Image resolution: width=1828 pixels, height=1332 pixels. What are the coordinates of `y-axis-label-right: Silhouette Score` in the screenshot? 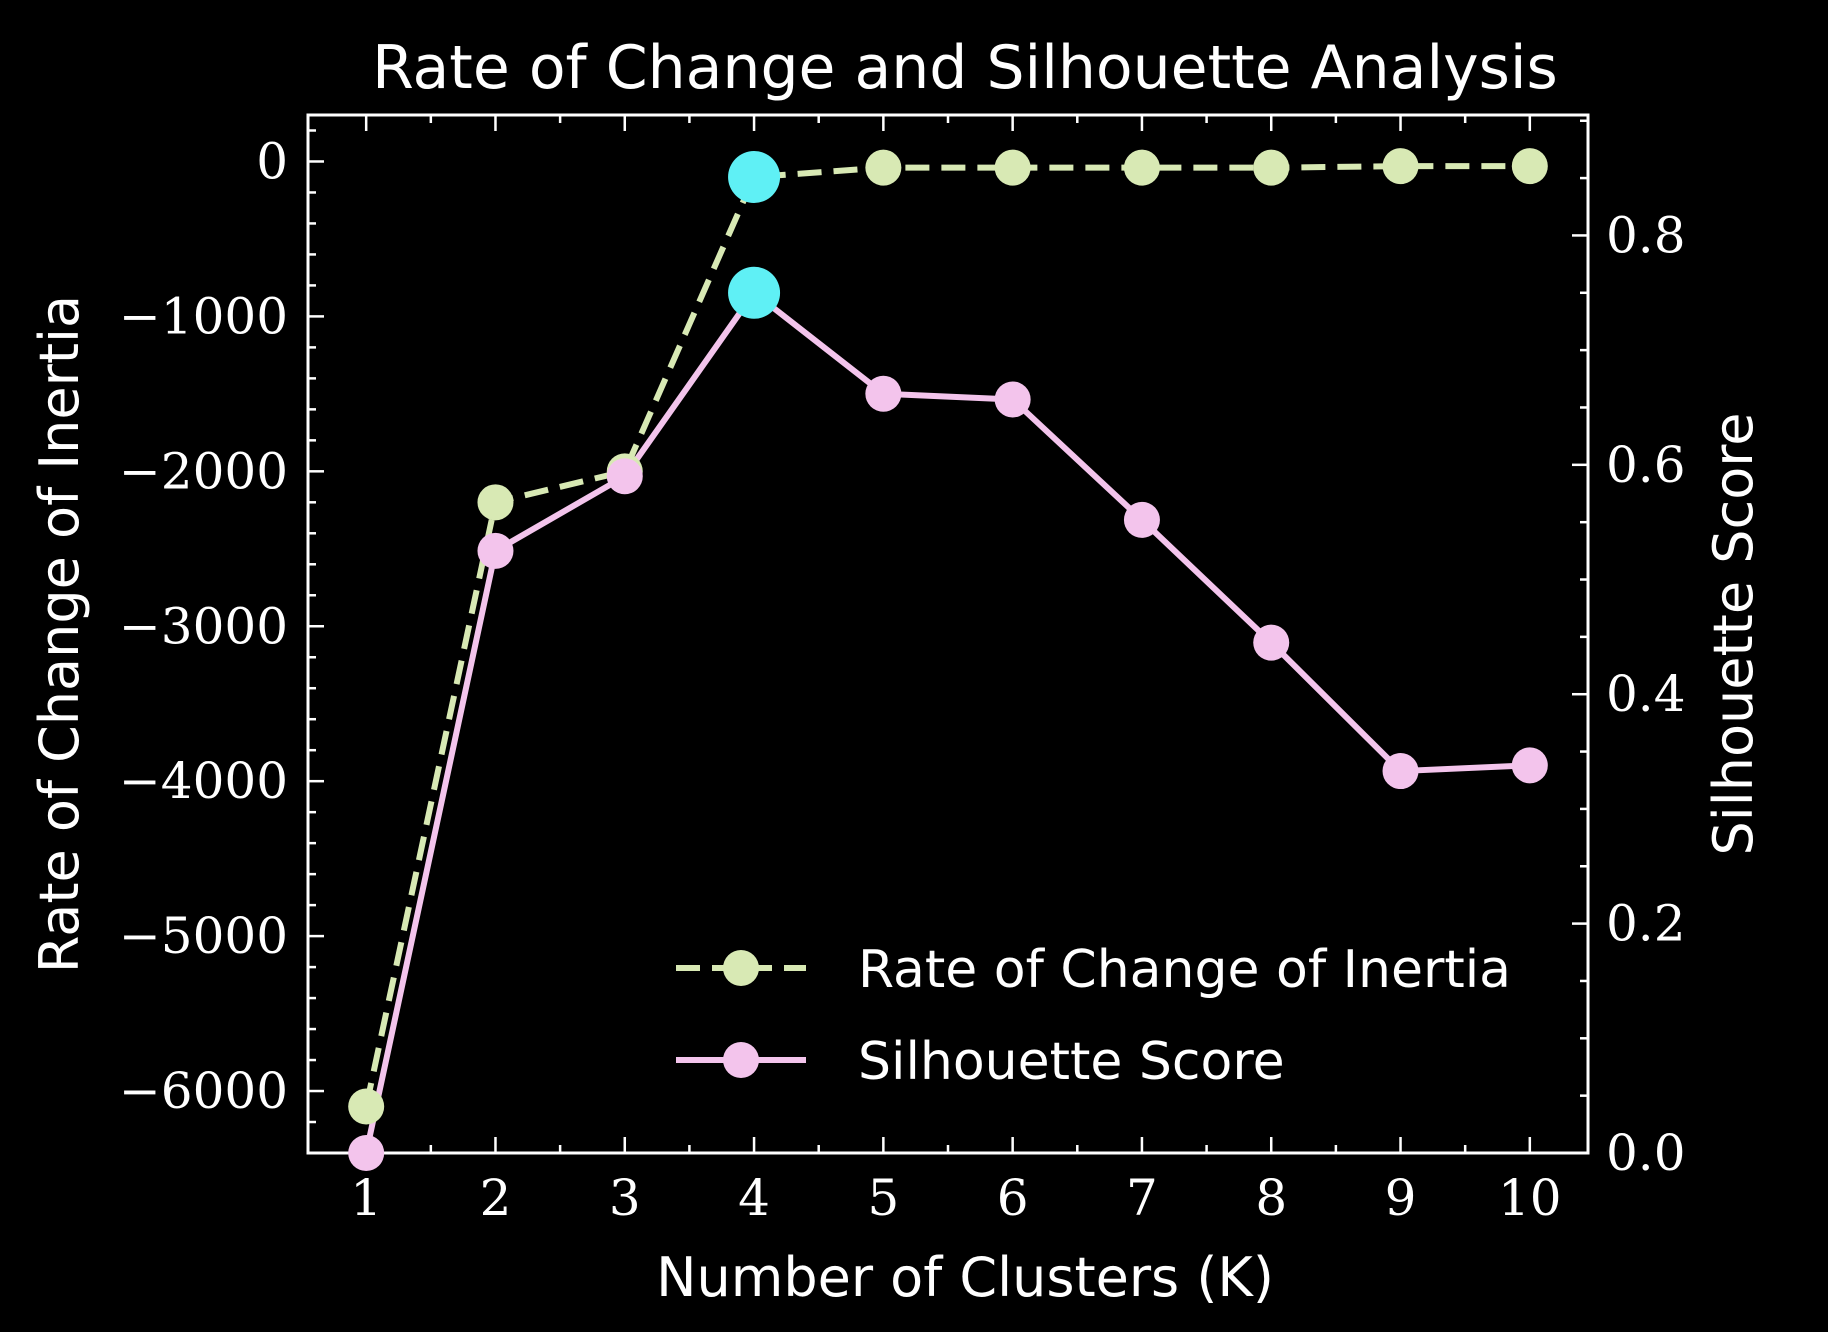 It's located at (1733, 634).